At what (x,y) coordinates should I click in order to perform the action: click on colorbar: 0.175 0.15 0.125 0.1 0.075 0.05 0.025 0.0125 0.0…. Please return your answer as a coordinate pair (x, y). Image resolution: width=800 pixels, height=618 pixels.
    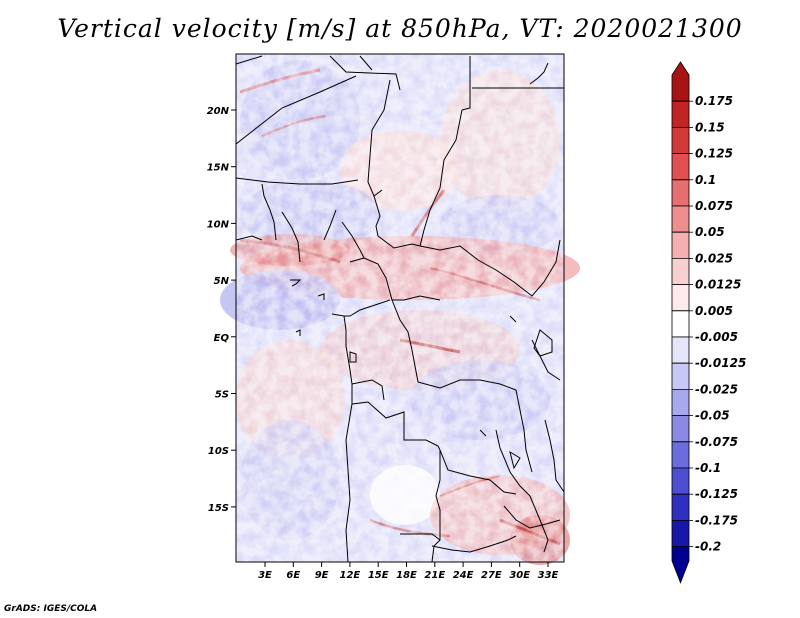
    Looking at the image, I should click on (708, 322).